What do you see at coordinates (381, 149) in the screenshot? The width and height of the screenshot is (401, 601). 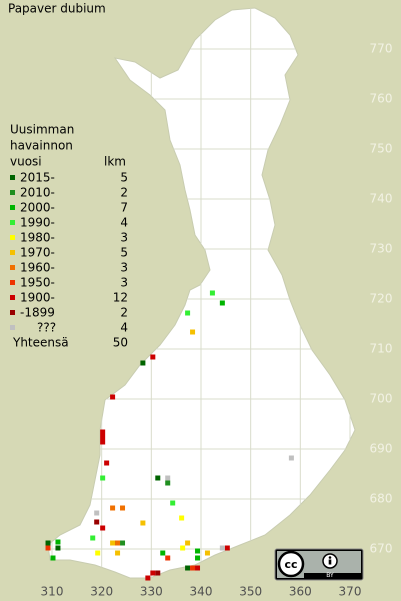 I see `y-tick-label: 750` at bounding box center [381, 149].